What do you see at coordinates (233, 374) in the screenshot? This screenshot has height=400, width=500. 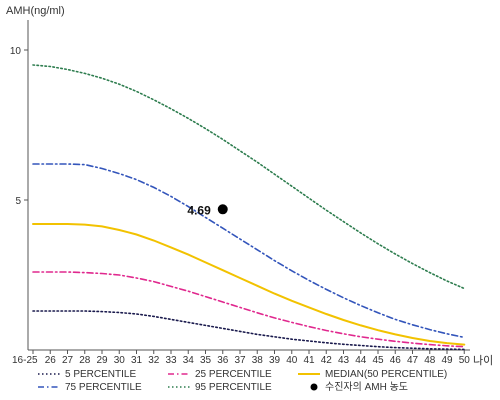 I see `legend-label-p25: 25 PERCENTILE` at bounding box center [233, 374].